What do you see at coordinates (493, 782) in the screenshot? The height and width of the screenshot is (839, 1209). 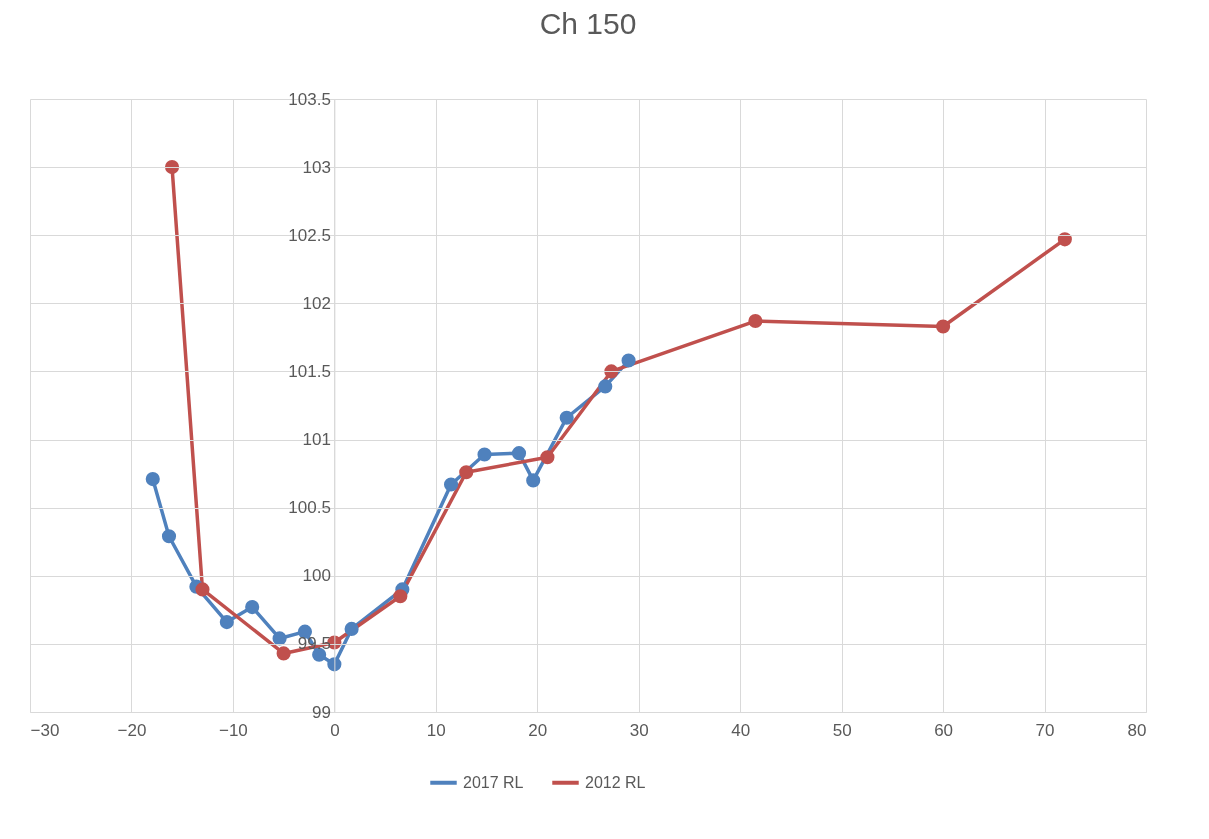 I see `legend-label: 2017 RL` at bounding box center [493, 782].